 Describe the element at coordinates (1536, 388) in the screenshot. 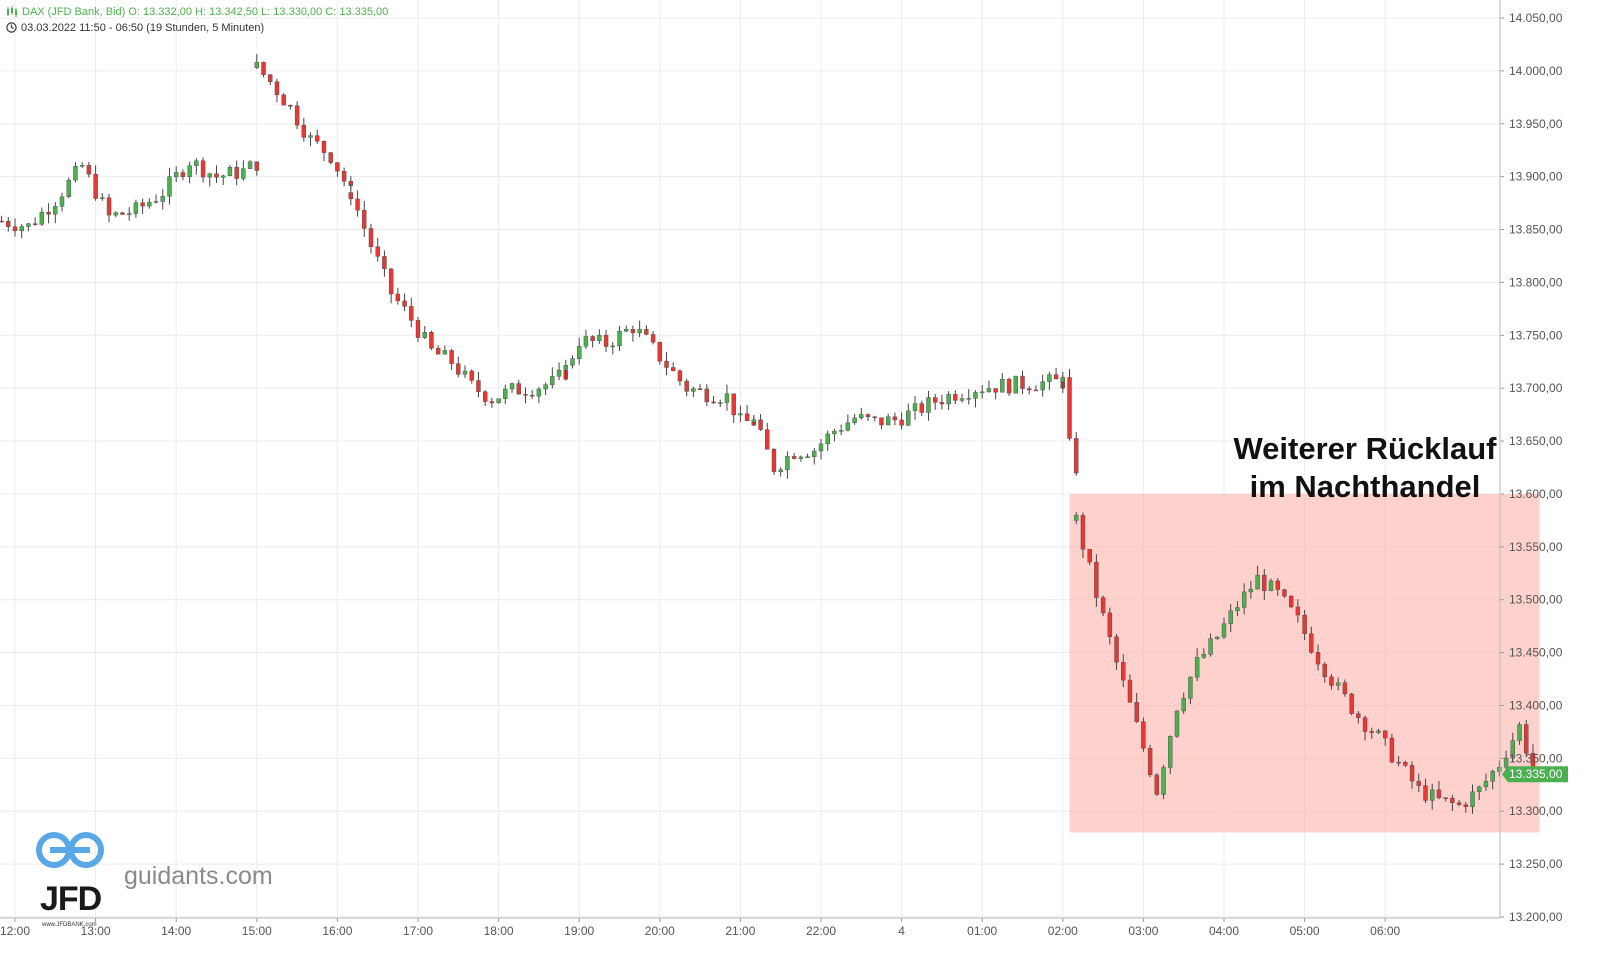

I see `y-tick-label: 13.700,00` at that location.